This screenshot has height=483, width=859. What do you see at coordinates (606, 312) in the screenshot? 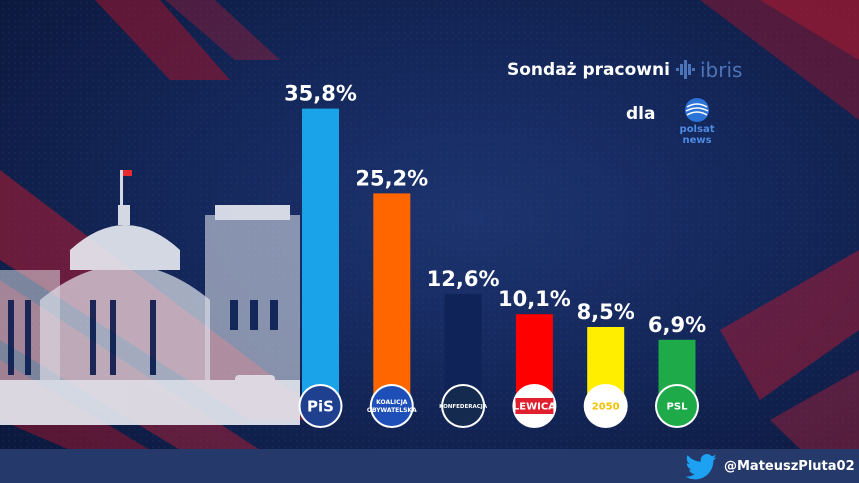
I see `value-label-polska-2050: 8,5%` at bounding box center [606, 312].